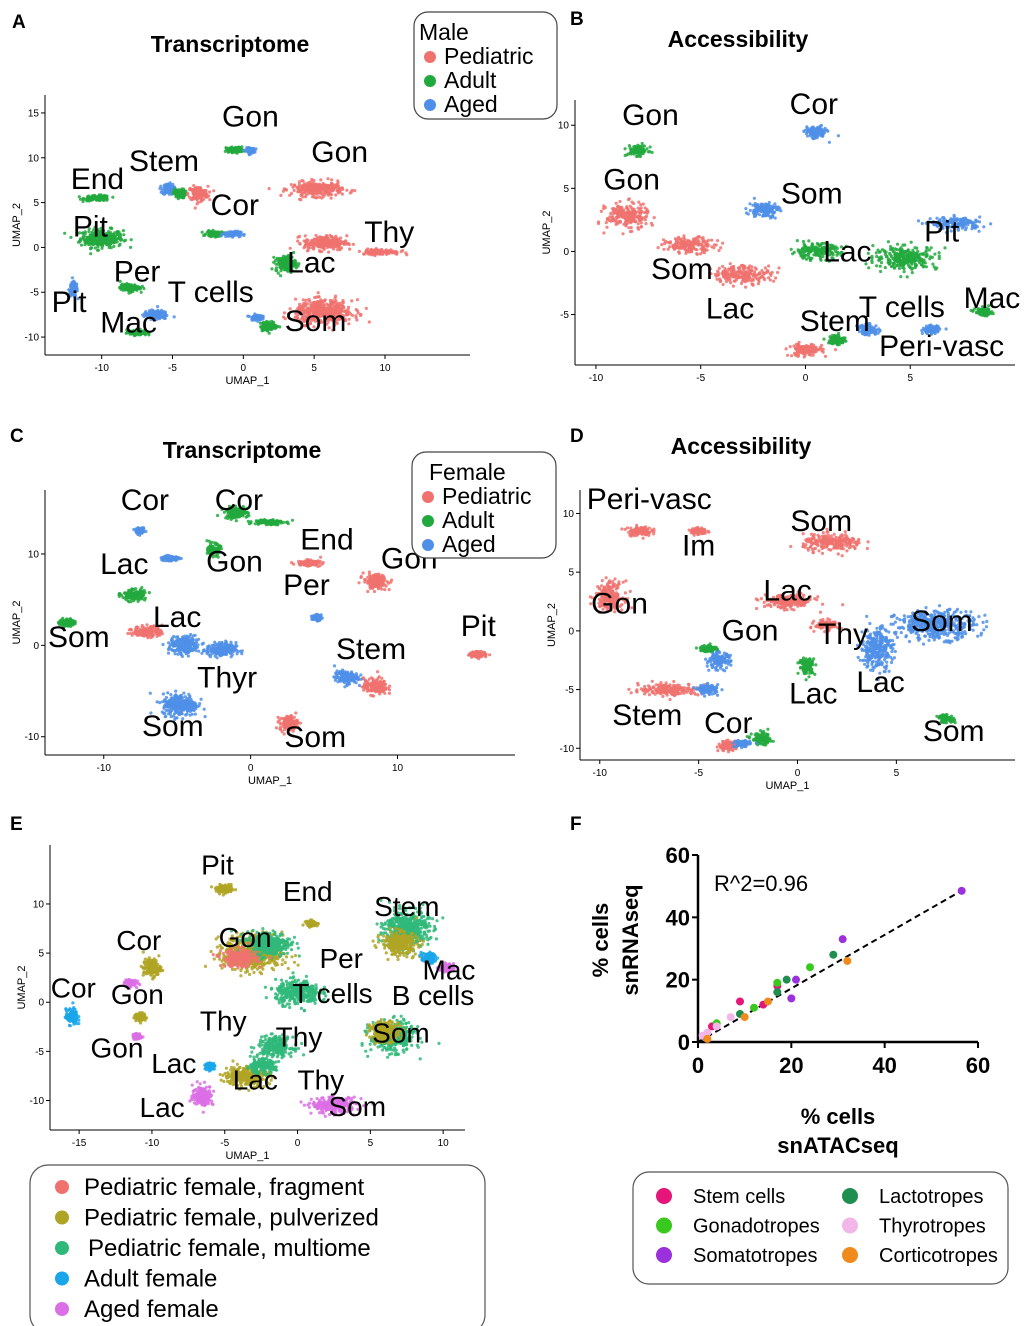 Image resolution: width=1025 pixels, height=1326 pixels. Describe the element at coordinates (211, 292) in the screenshot. I see `cluster-label: T cells` at that location.